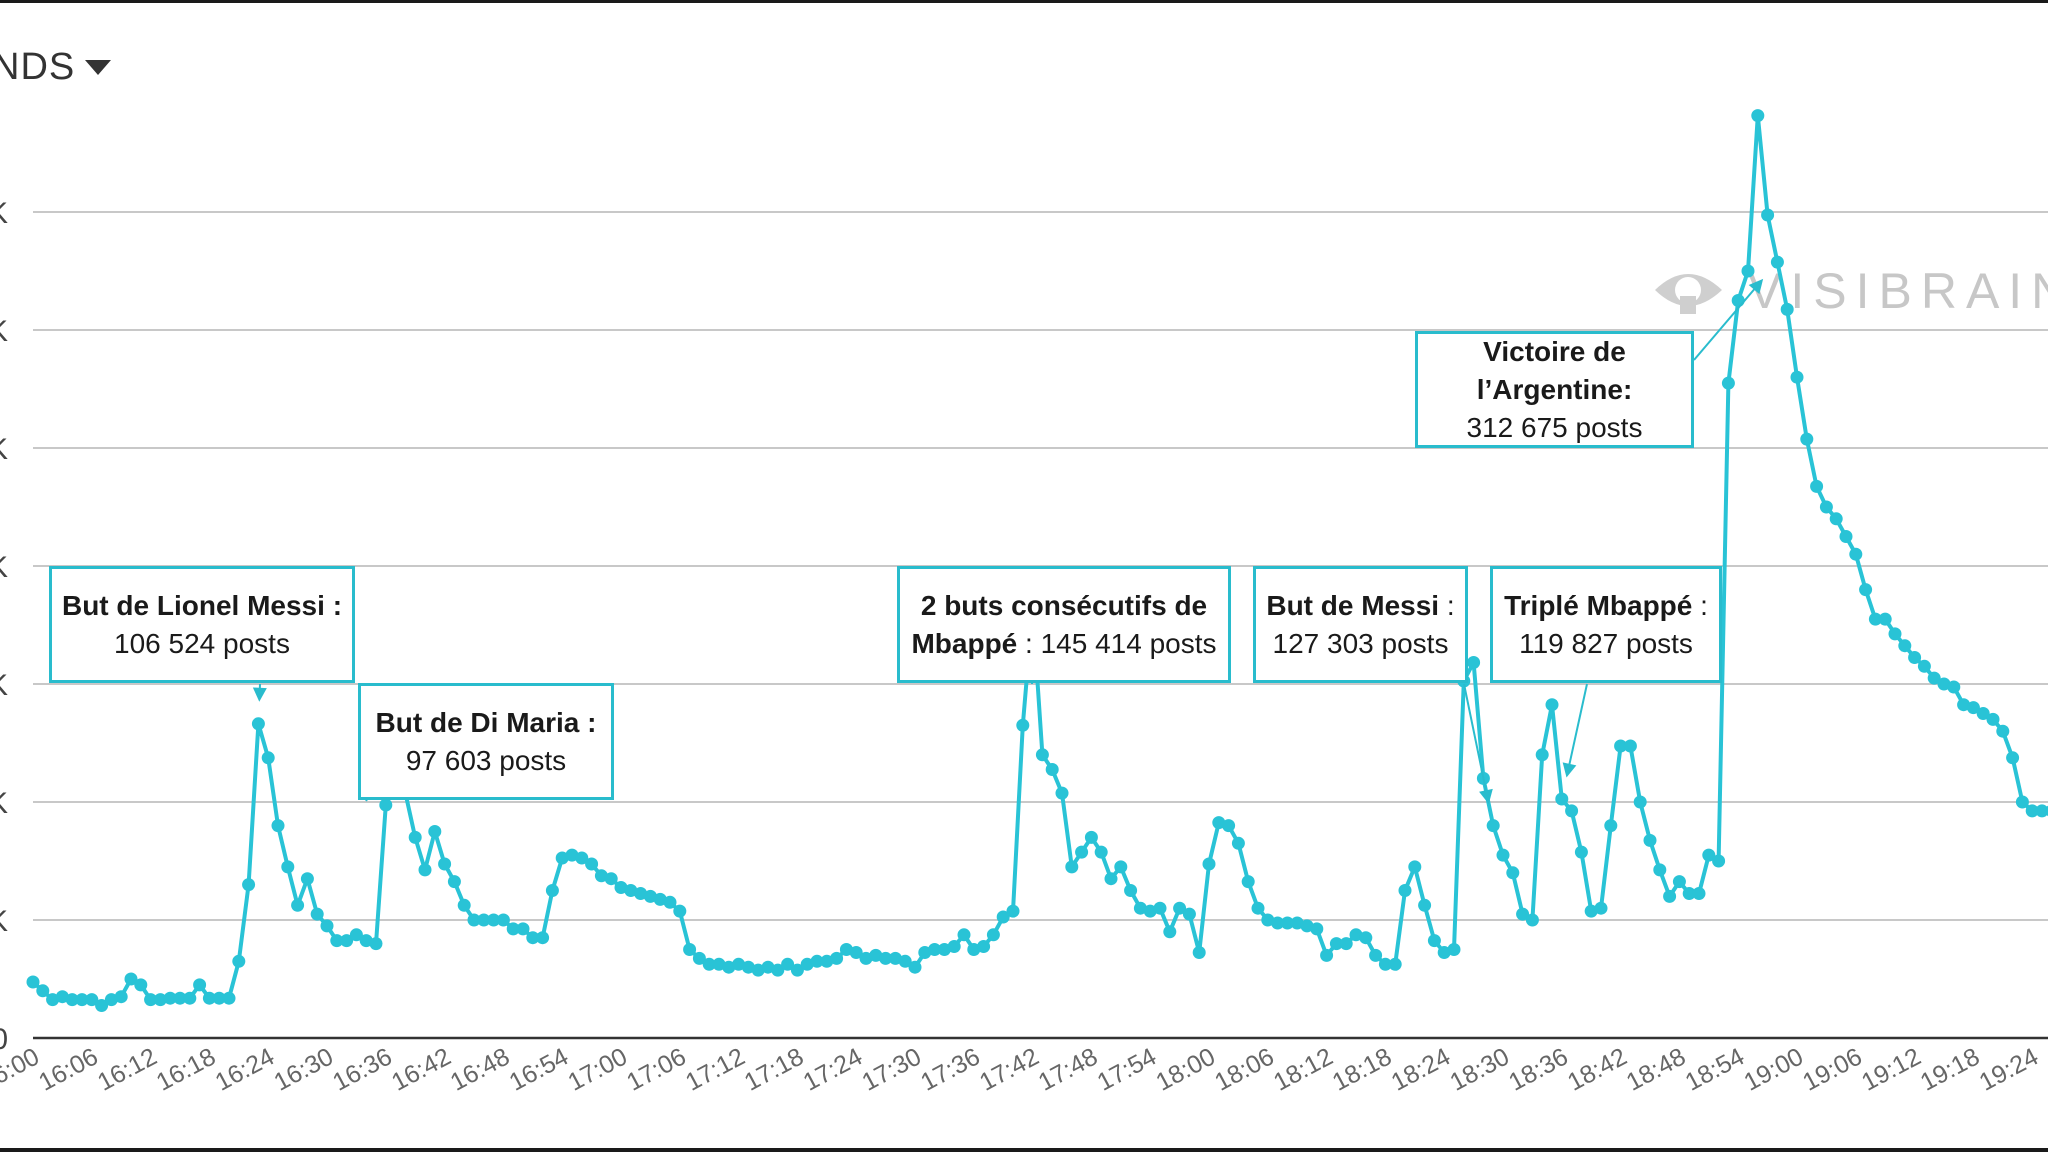 Image resolution: width=2048 pixels, height=1152 pixels. Describe the element at coordinates (1598, 605) in the screenshot. I see `callout-title: Triplé Mbappé` at that location.